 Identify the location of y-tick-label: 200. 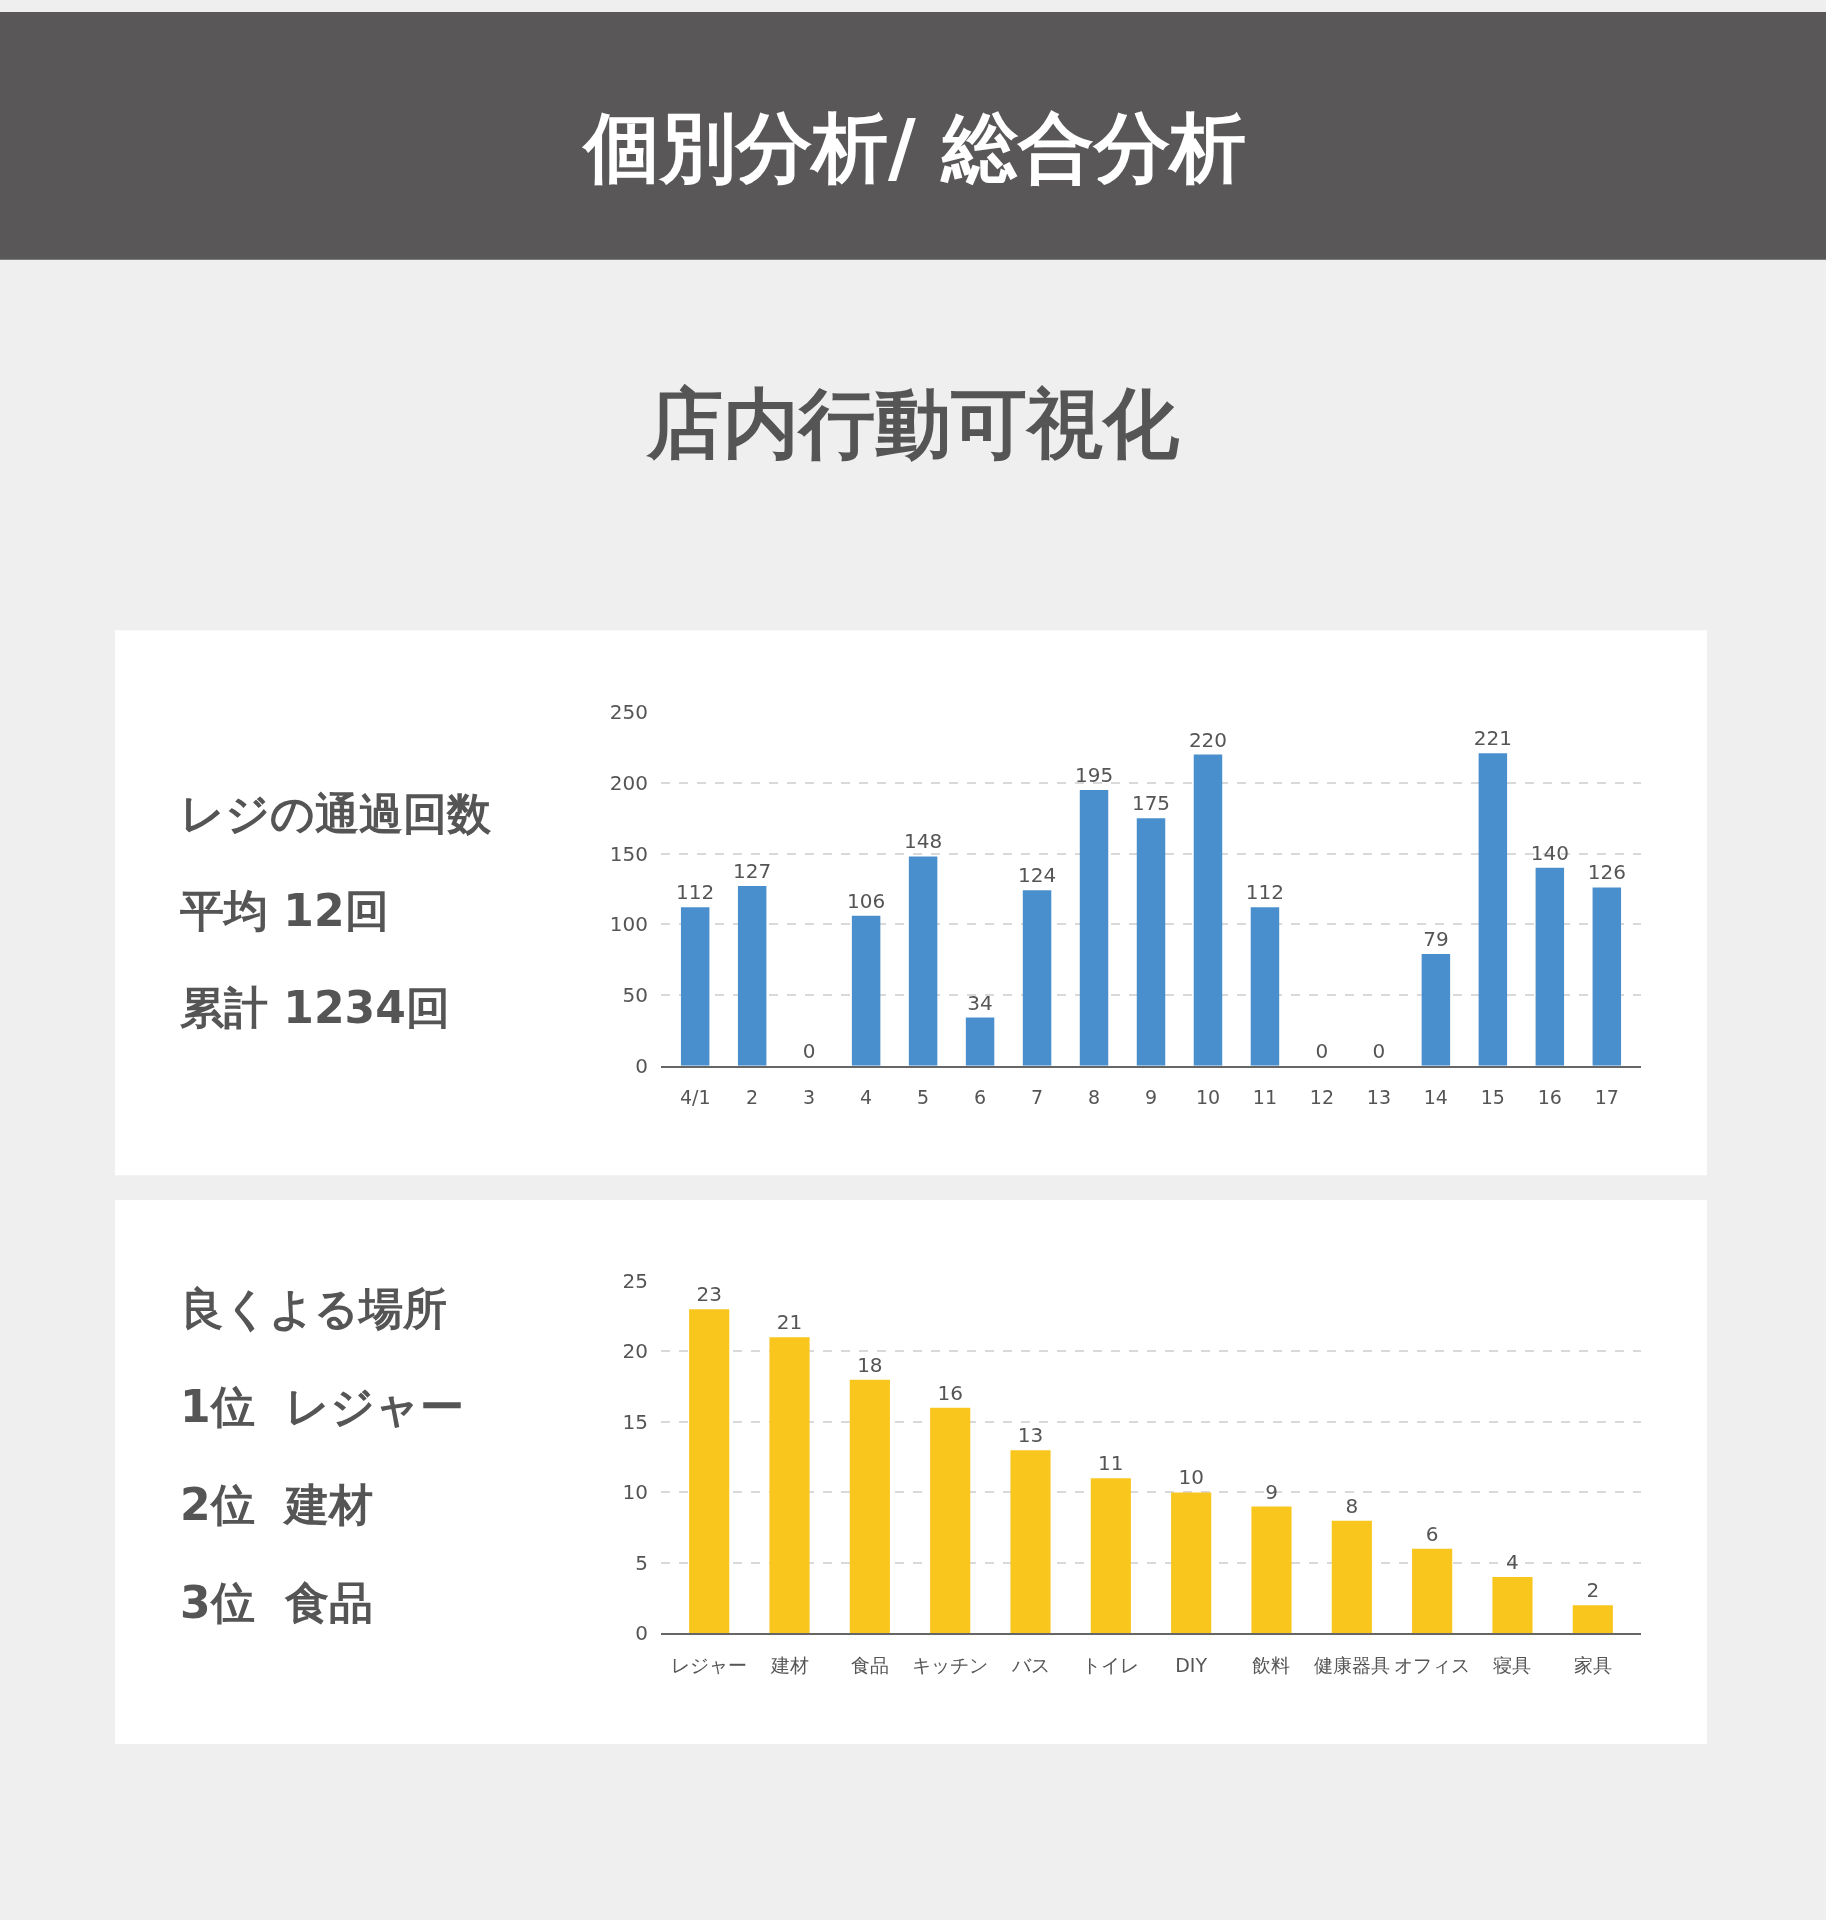
(628, 782).